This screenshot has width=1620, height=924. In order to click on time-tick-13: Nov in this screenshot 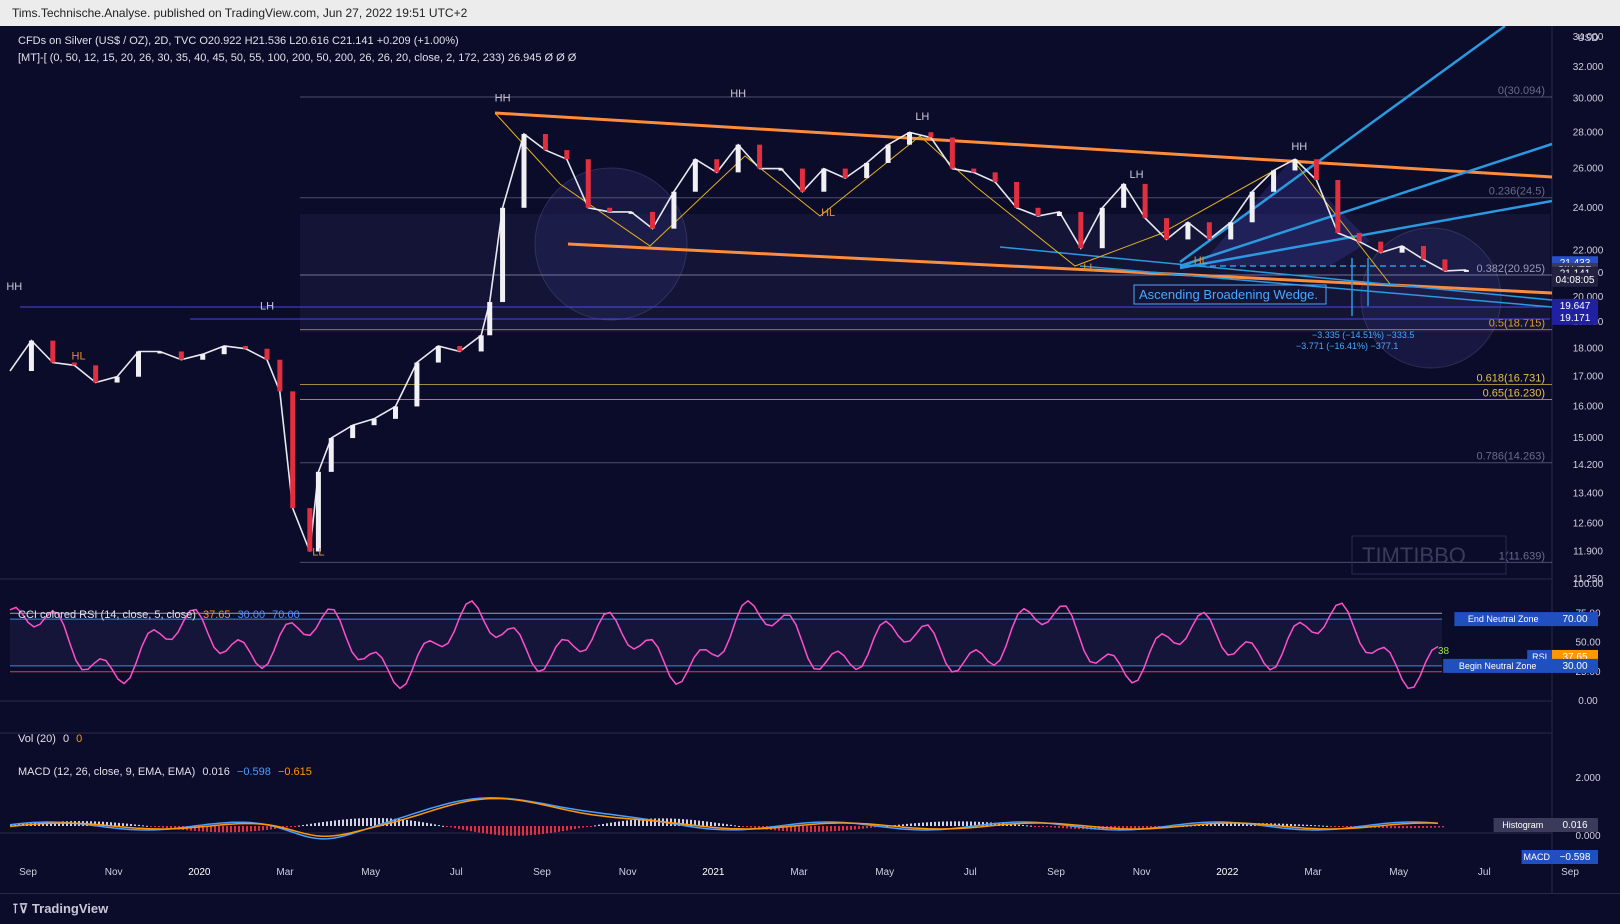, I will do `click(1142, 872)`.